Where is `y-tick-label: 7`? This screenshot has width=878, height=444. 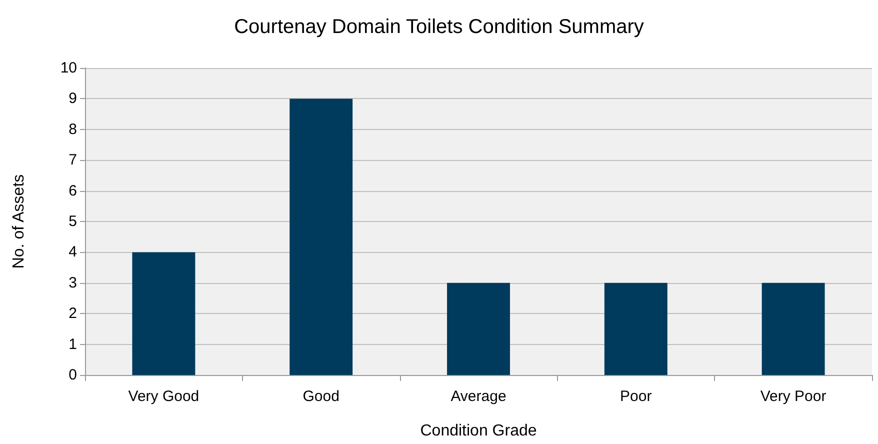 y-tick-label: 7 is located at coordinates (72, 160).